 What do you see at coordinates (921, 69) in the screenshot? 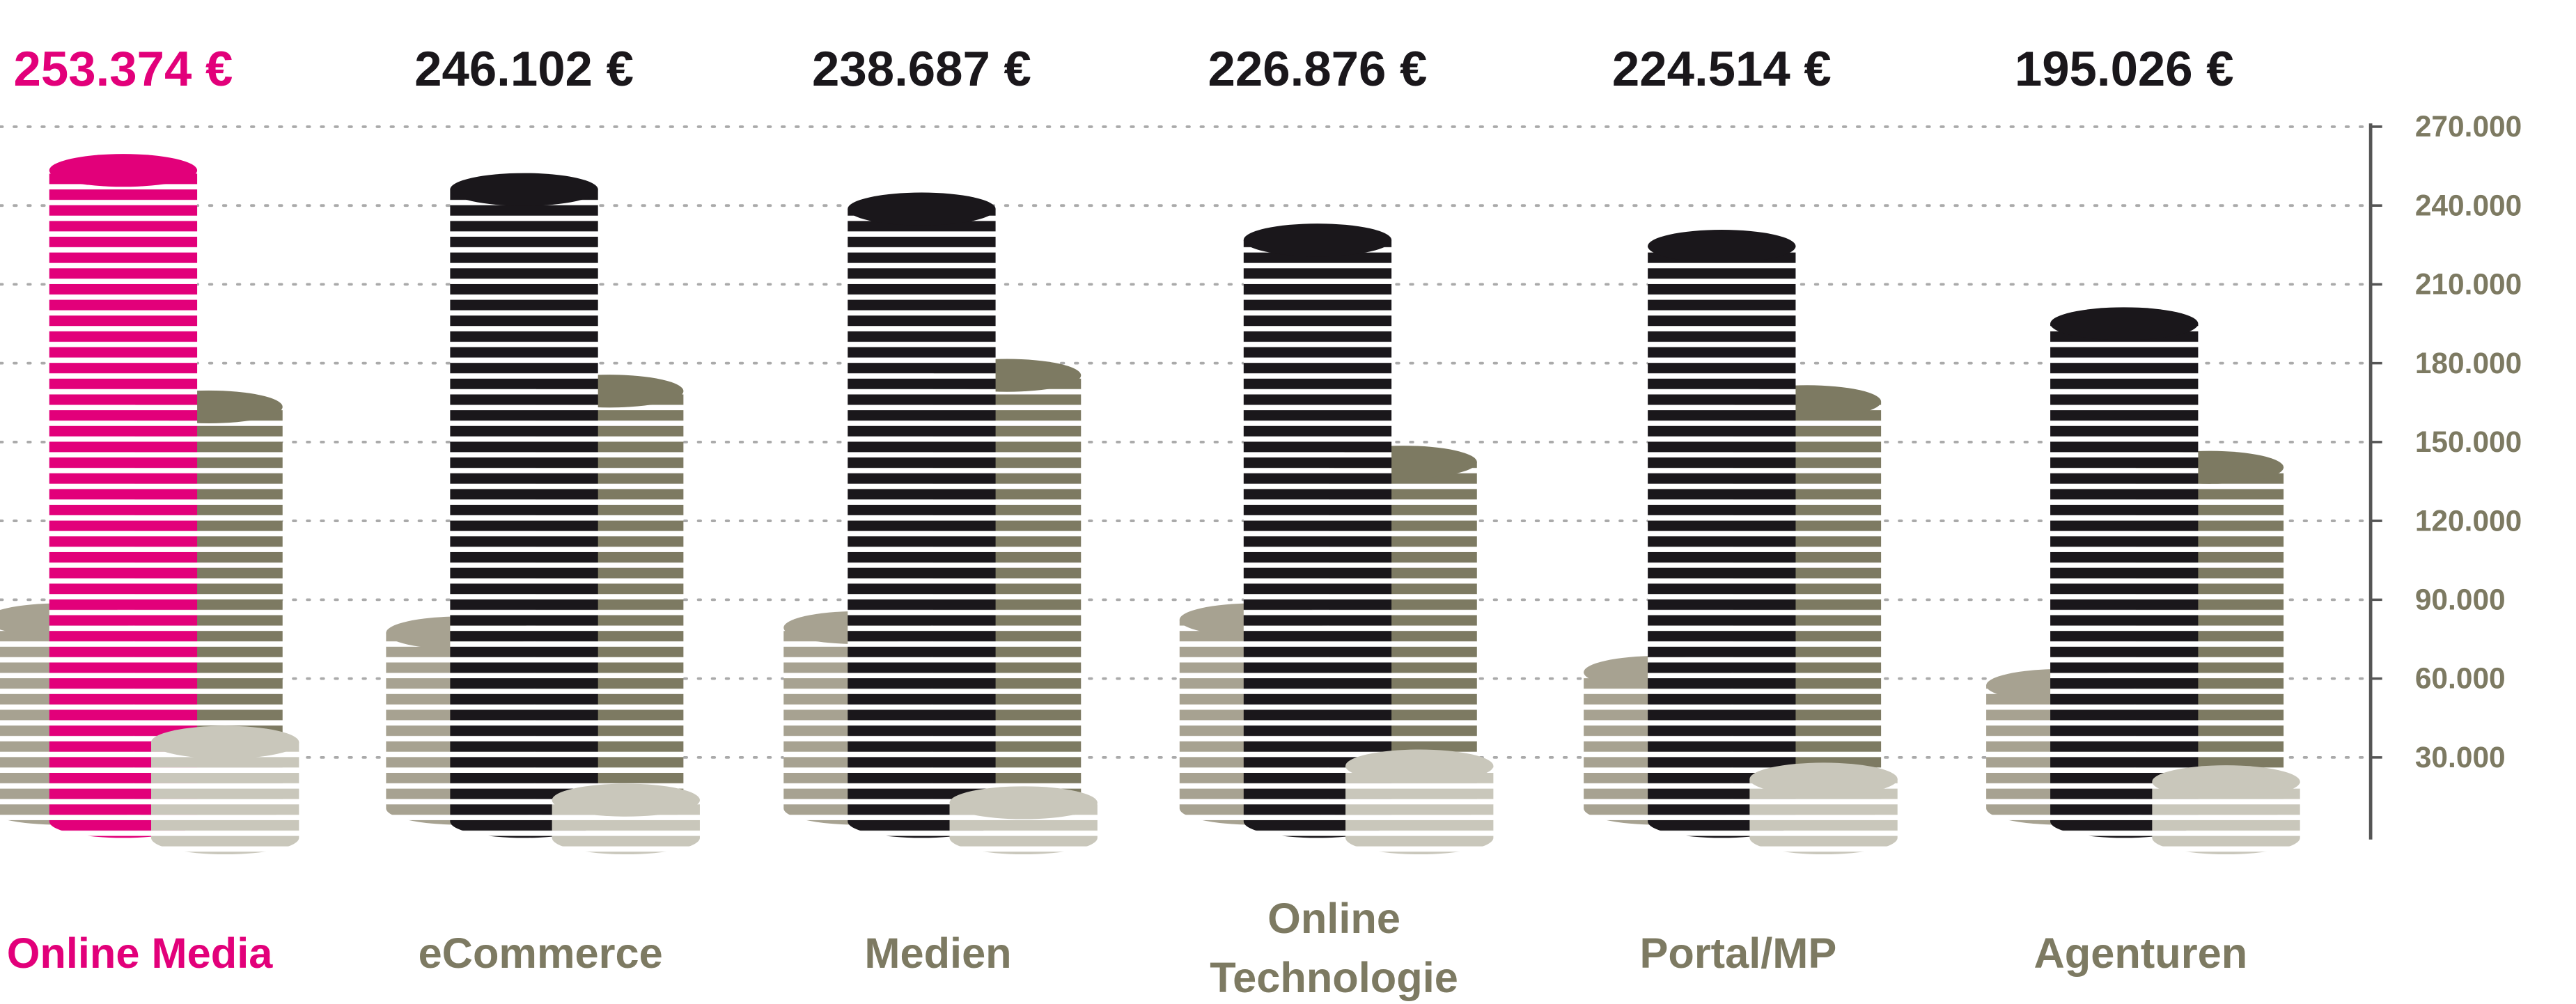
I see `value-label: 238.687 €` at bounding box center [921, 69].